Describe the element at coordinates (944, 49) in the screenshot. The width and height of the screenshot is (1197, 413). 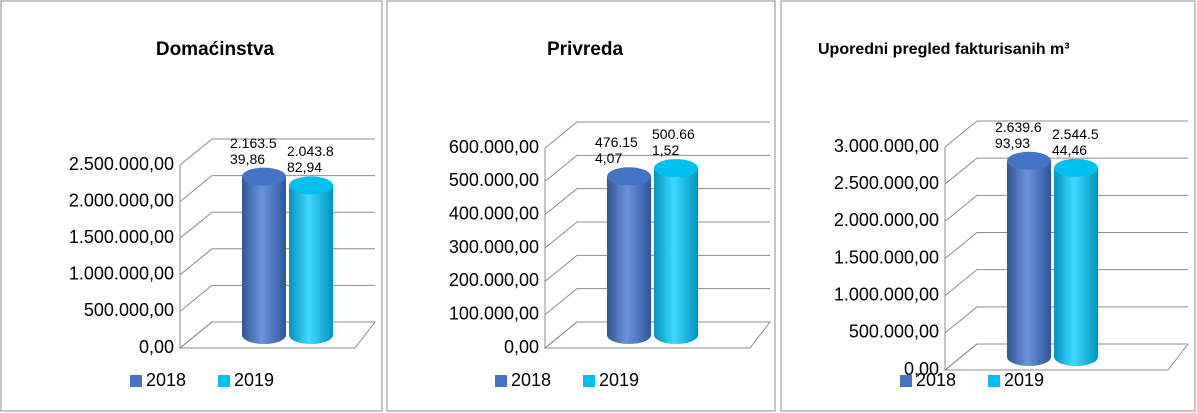
I see `chart-title: Uporedni pregled fakturisanih m³` at that location.